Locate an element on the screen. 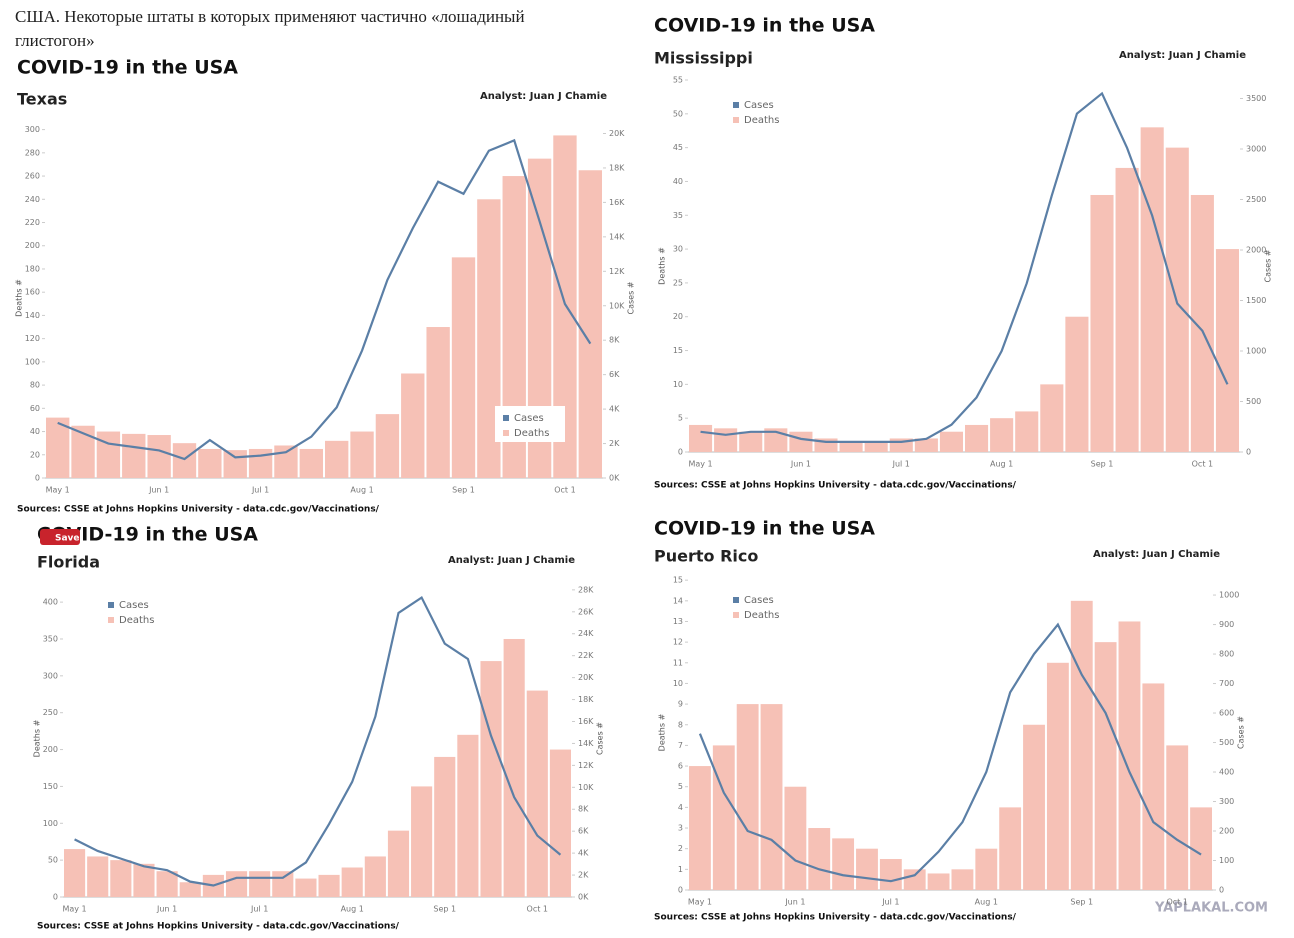 Image resolution: width=1294 pixels, height=938 pixels. y2-tick-label: 6K is located at coordinates (583, 831).